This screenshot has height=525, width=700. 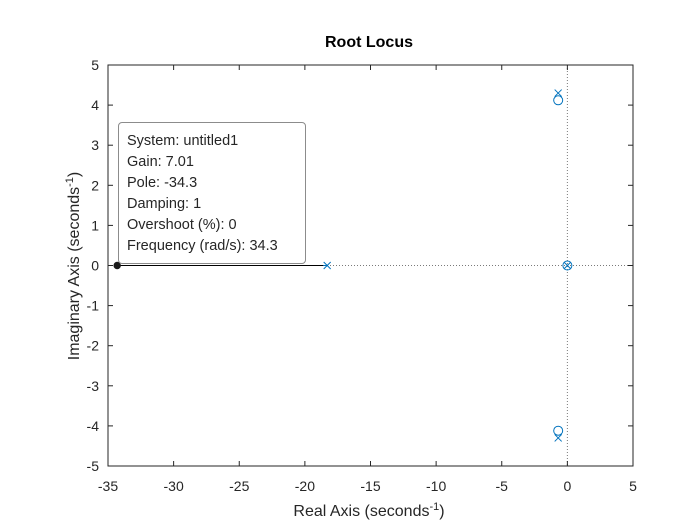 I want to click on datatip-overshoot: Overshoot (%): 0, so click(x=182, y=225).